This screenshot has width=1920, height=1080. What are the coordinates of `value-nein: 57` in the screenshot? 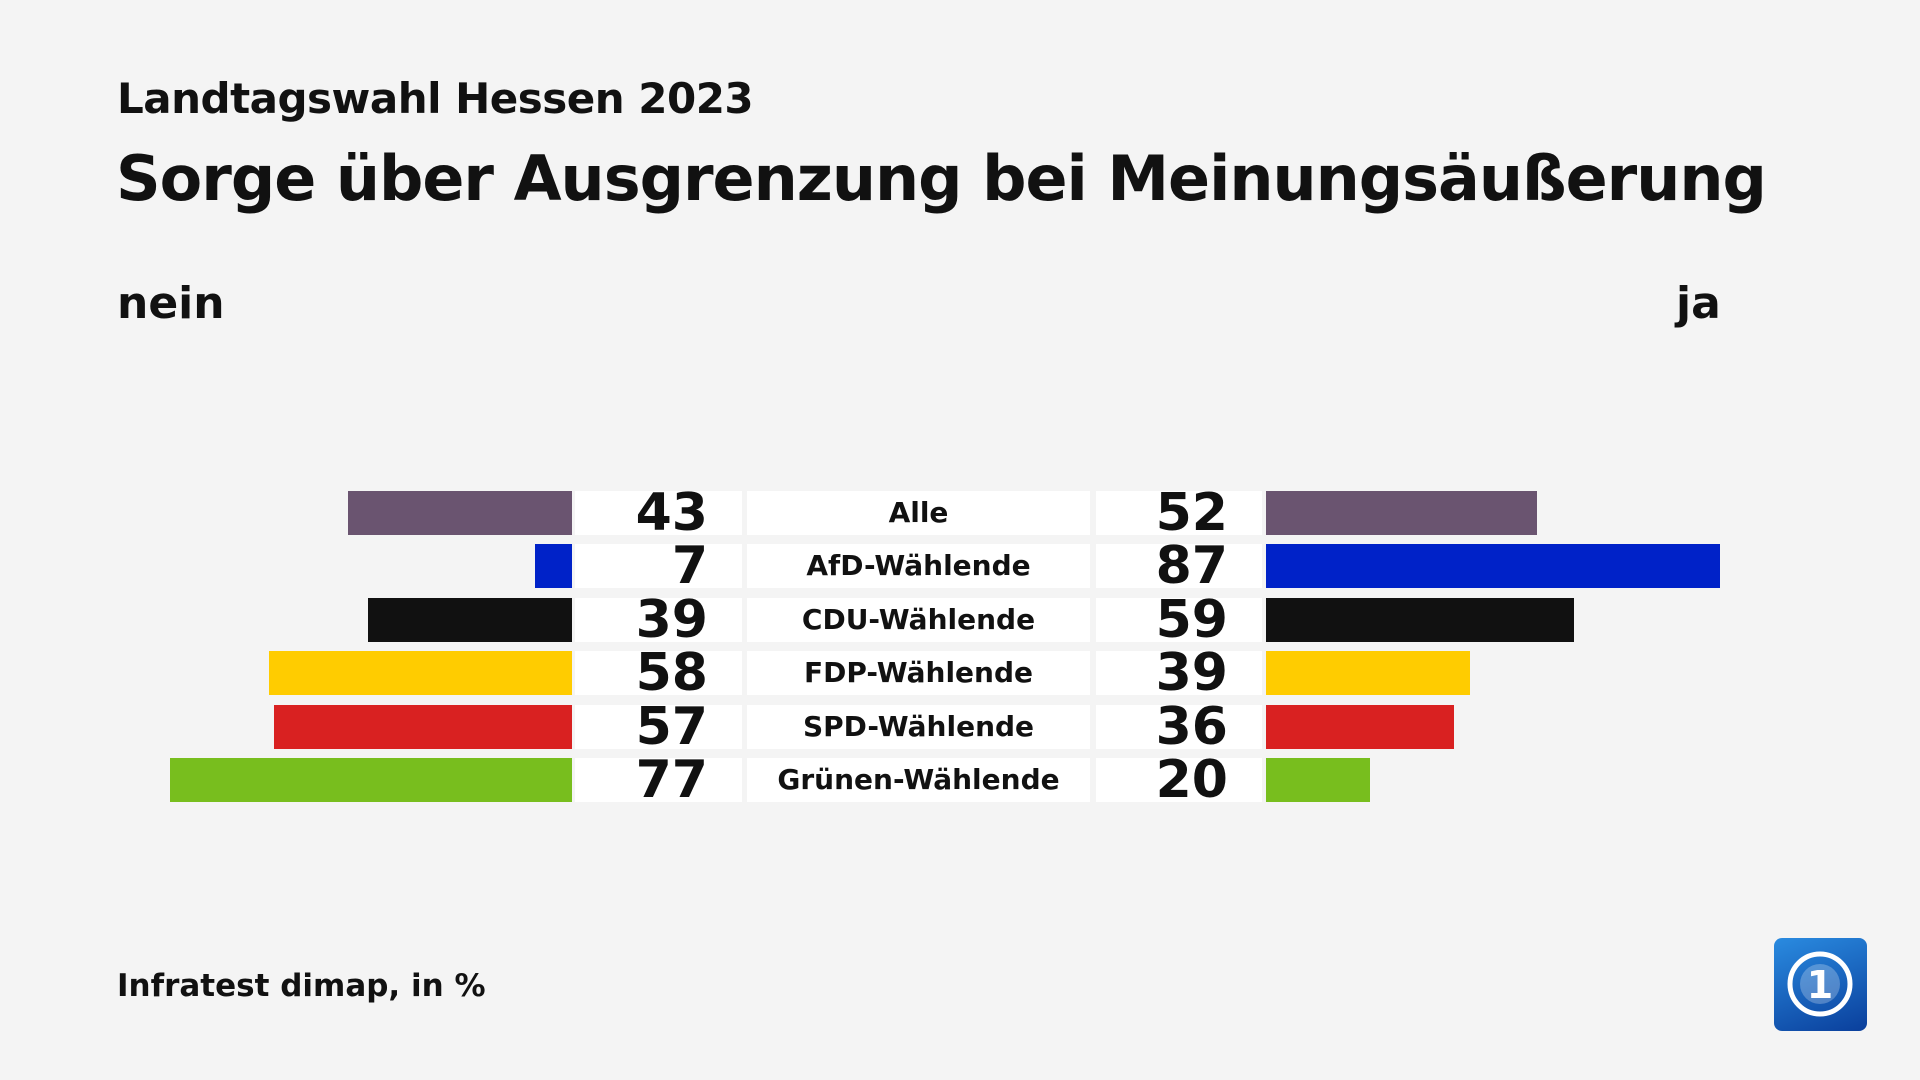 It's located at (658, 727).